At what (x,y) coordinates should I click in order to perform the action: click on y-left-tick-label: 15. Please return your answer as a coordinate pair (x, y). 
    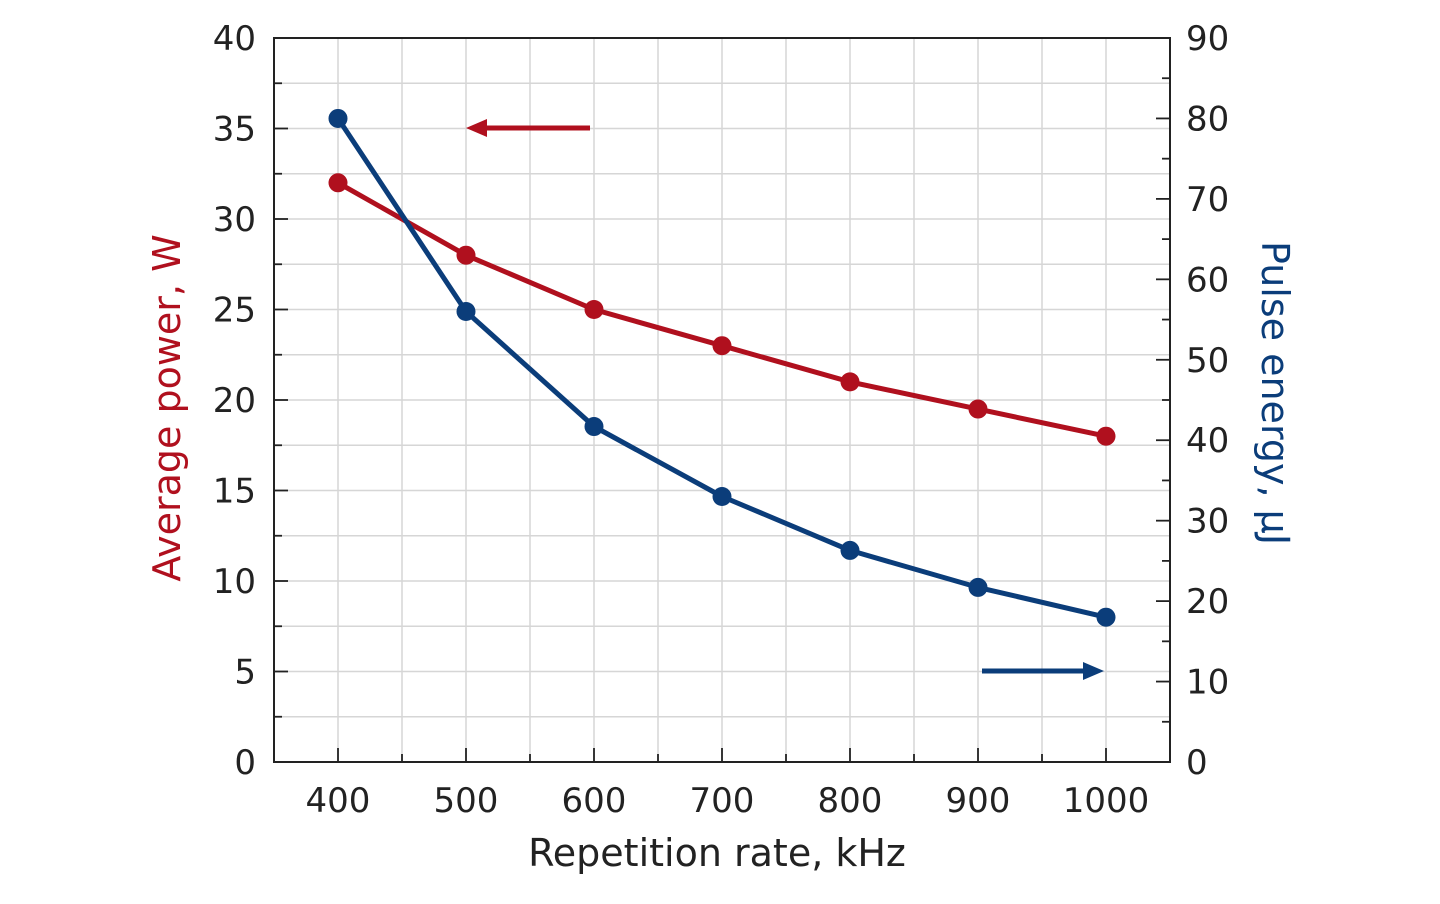
    Looking at the image, I should click on (234, 492).